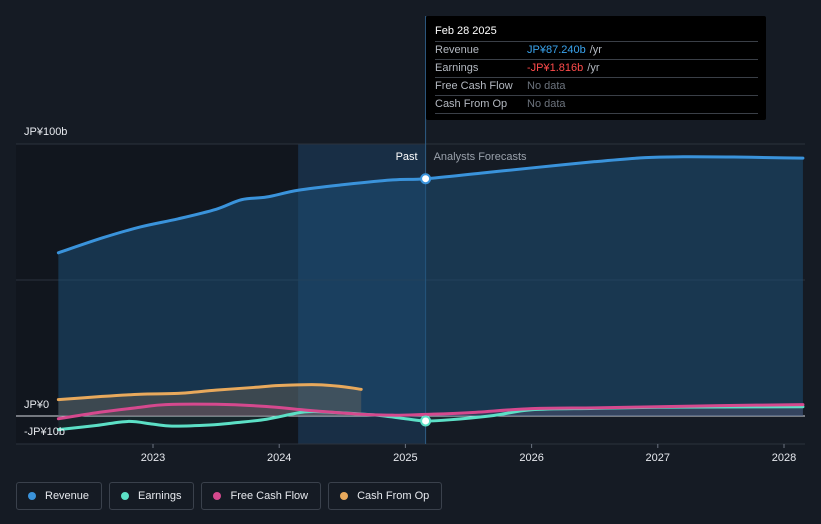 This screenshot has height=524, width=821. Describe the element at coordinates (160, 496) in the screenshot. I see `legend-label: Earnings` at that location.